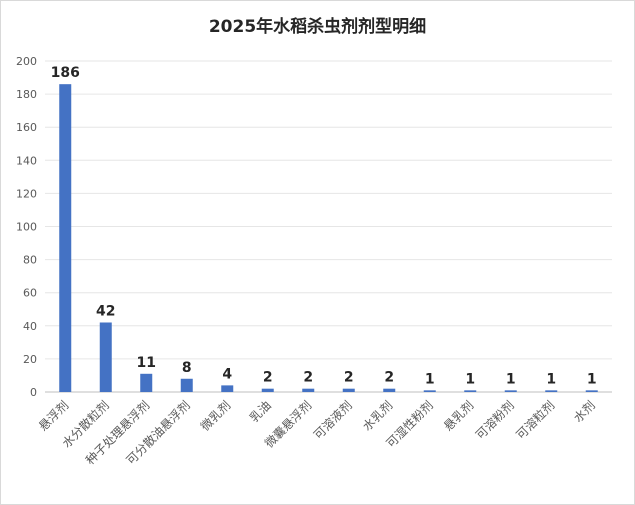  Describe the element at coordinates (26, 127) in the screenshot. I see `y-tick-label: 160` at that location.